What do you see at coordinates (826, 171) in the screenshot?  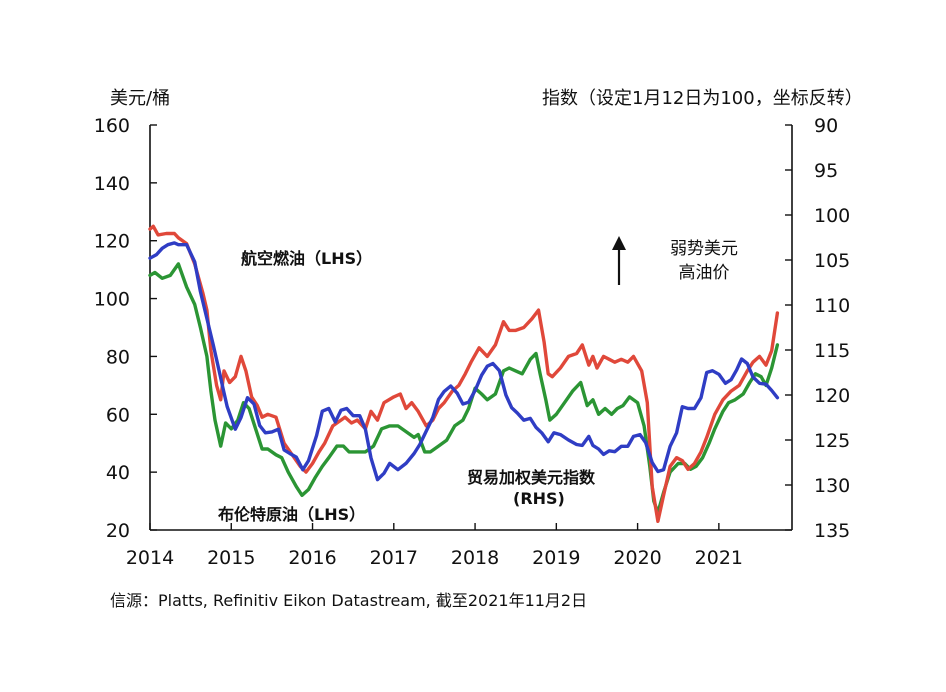 I see `right-tick-label: 95` at bounding box center [826, 171].